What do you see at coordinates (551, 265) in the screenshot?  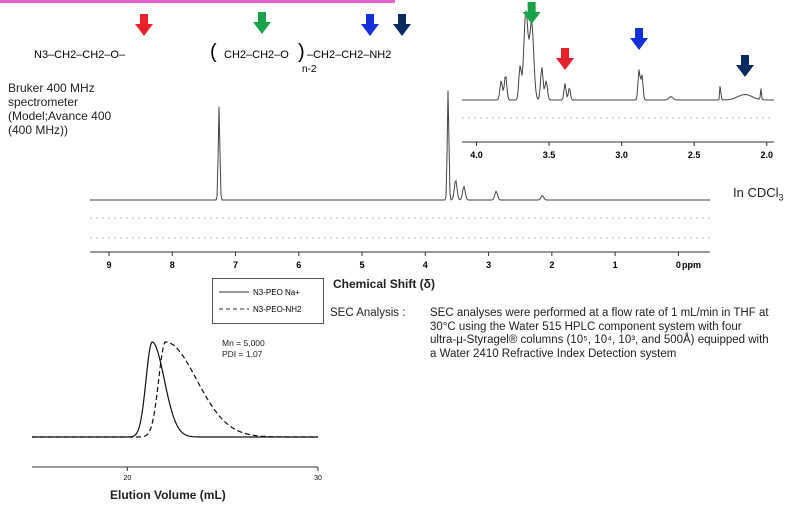 I see `x-tick-label: 2` at bounding box center [551, 265].